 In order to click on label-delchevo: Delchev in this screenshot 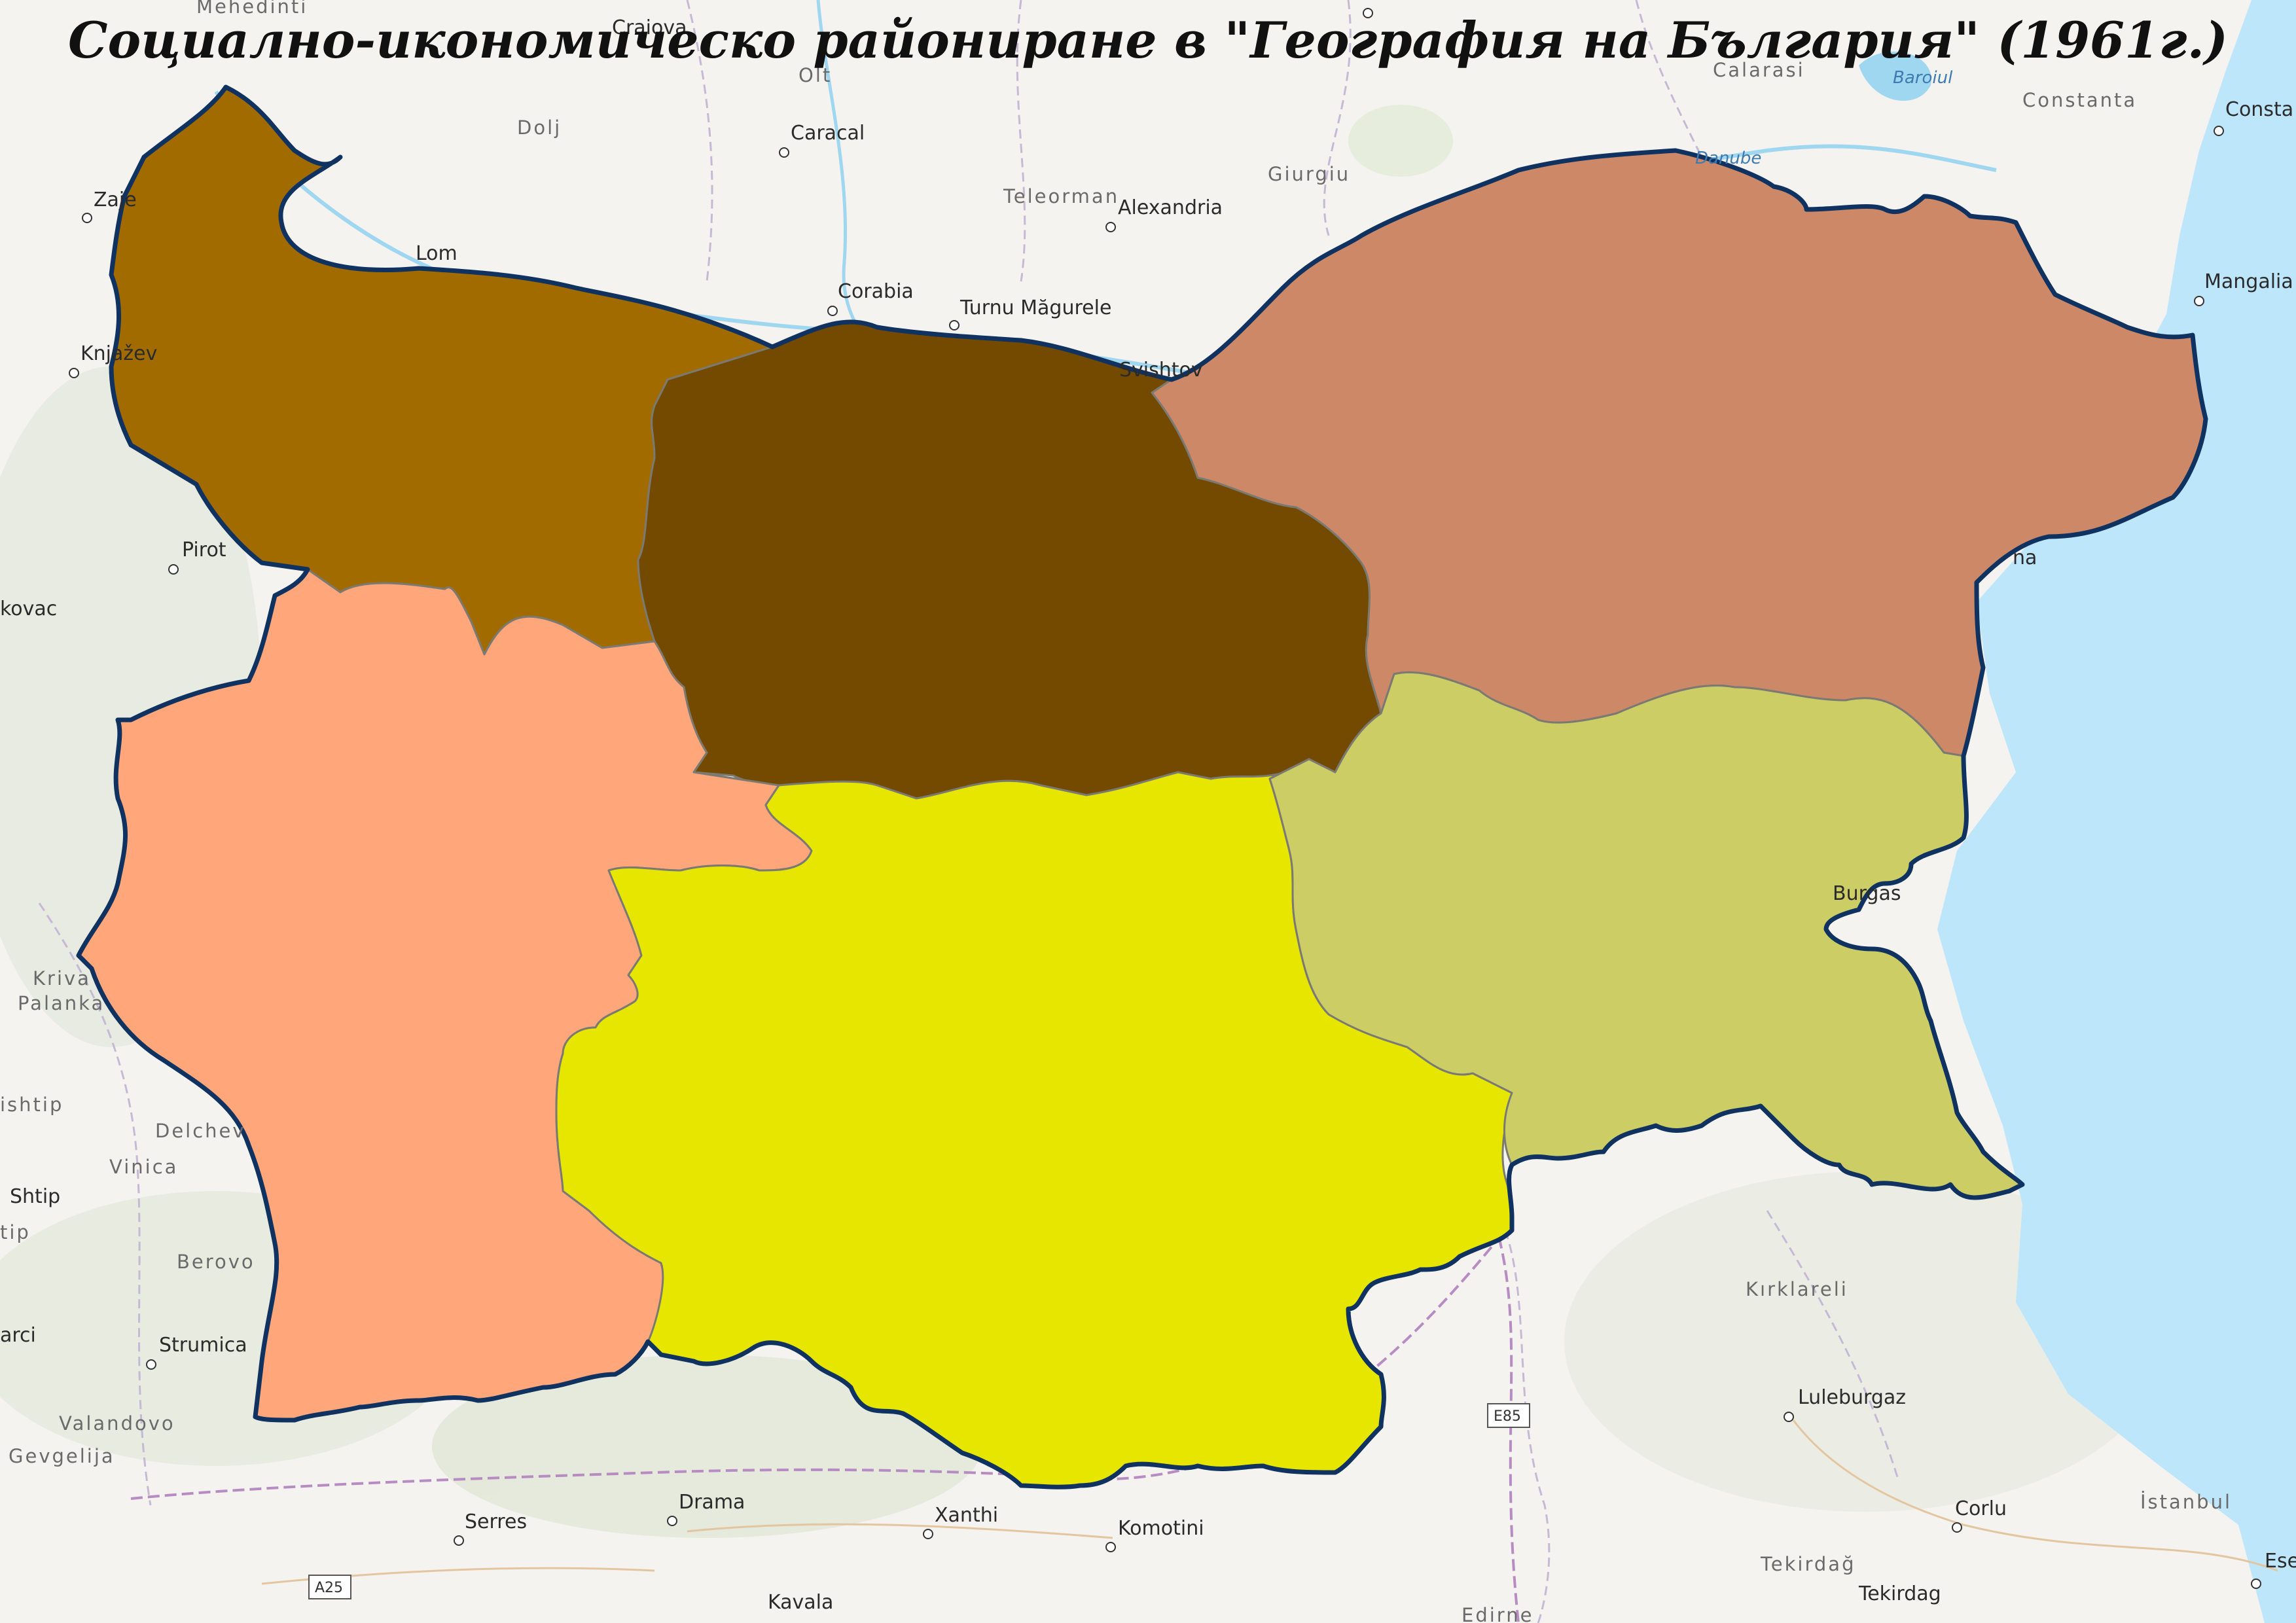, I will do `click(200, 1131)`.